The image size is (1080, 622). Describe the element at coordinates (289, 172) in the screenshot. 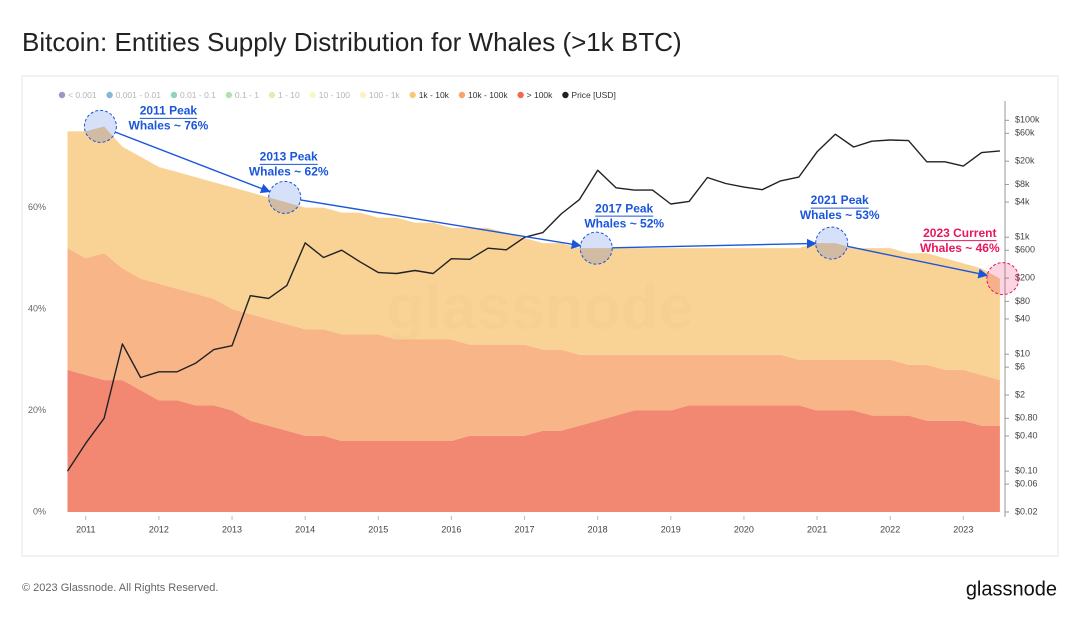

I see `annotation-text: Whales ~ 62%` at that location.